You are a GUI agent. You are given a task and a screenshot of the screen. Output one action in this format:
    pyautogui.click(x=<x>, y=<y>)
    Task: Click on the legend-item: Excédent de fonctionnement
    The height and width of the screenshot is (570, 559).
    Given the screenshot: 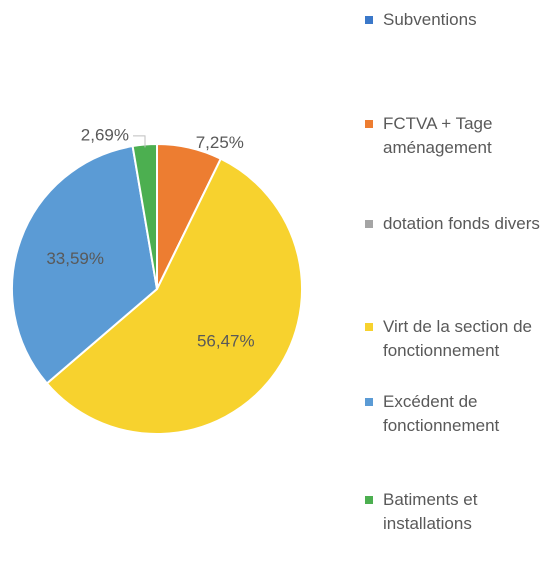 What is the action you would take?
    pyautogui.click(x=460, y=414)
    